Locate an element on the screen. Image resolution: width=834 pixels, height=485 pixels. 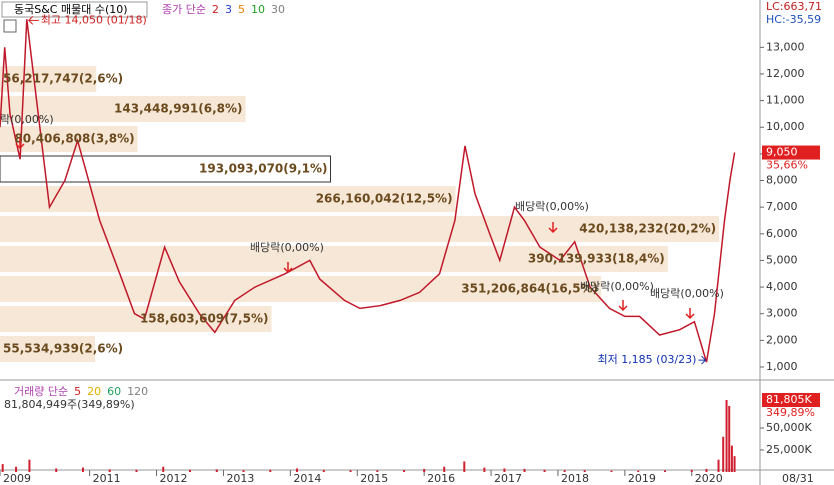
low-label: 최저 1,185 (03/23) is located at coordinates (646, 359).